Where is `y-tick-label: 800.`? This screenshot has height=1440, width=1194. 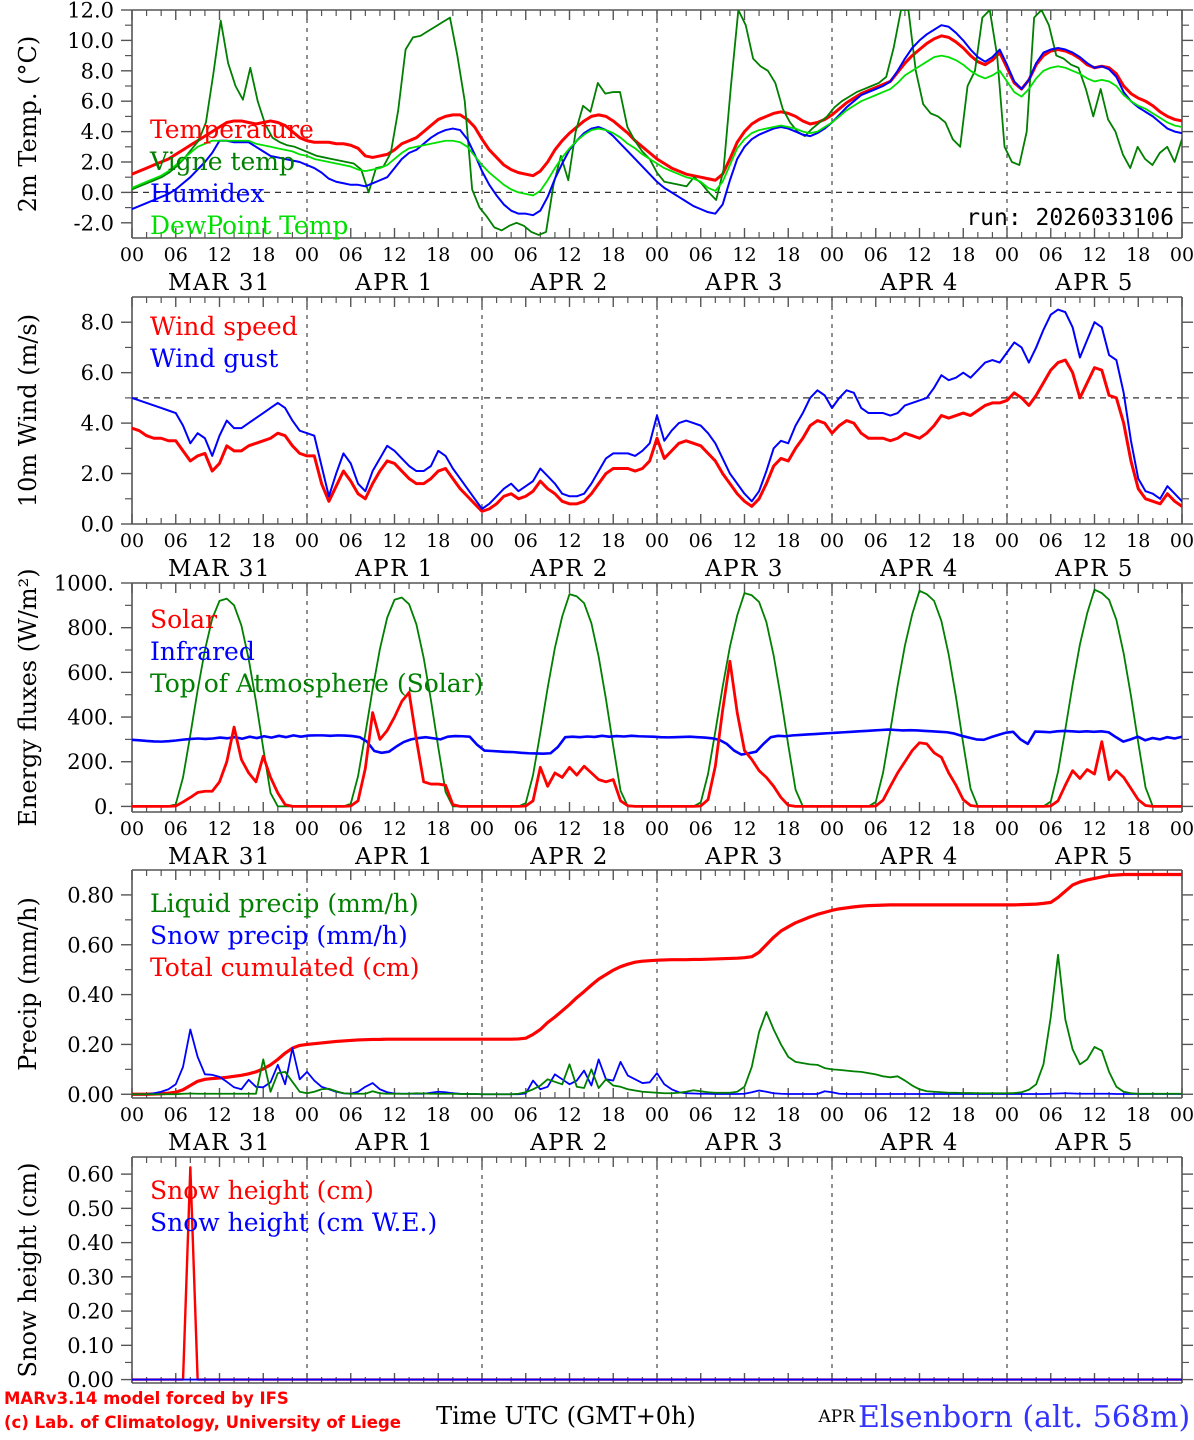 y-tick-label: 800. is located at coordinates (90, 628).